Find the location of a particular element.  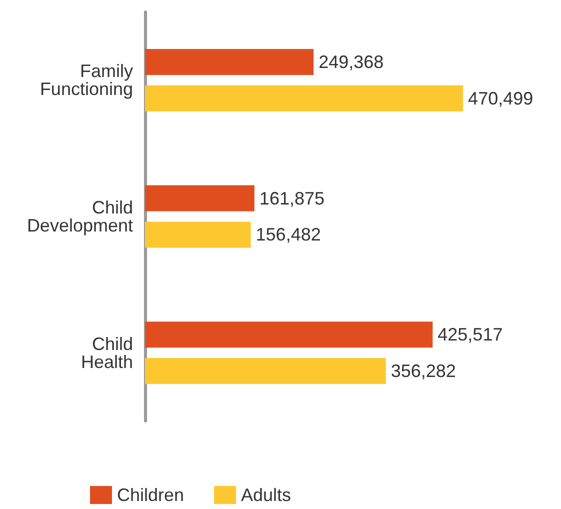

y-tick-label: Child Development is located at coordinates (79, 217).